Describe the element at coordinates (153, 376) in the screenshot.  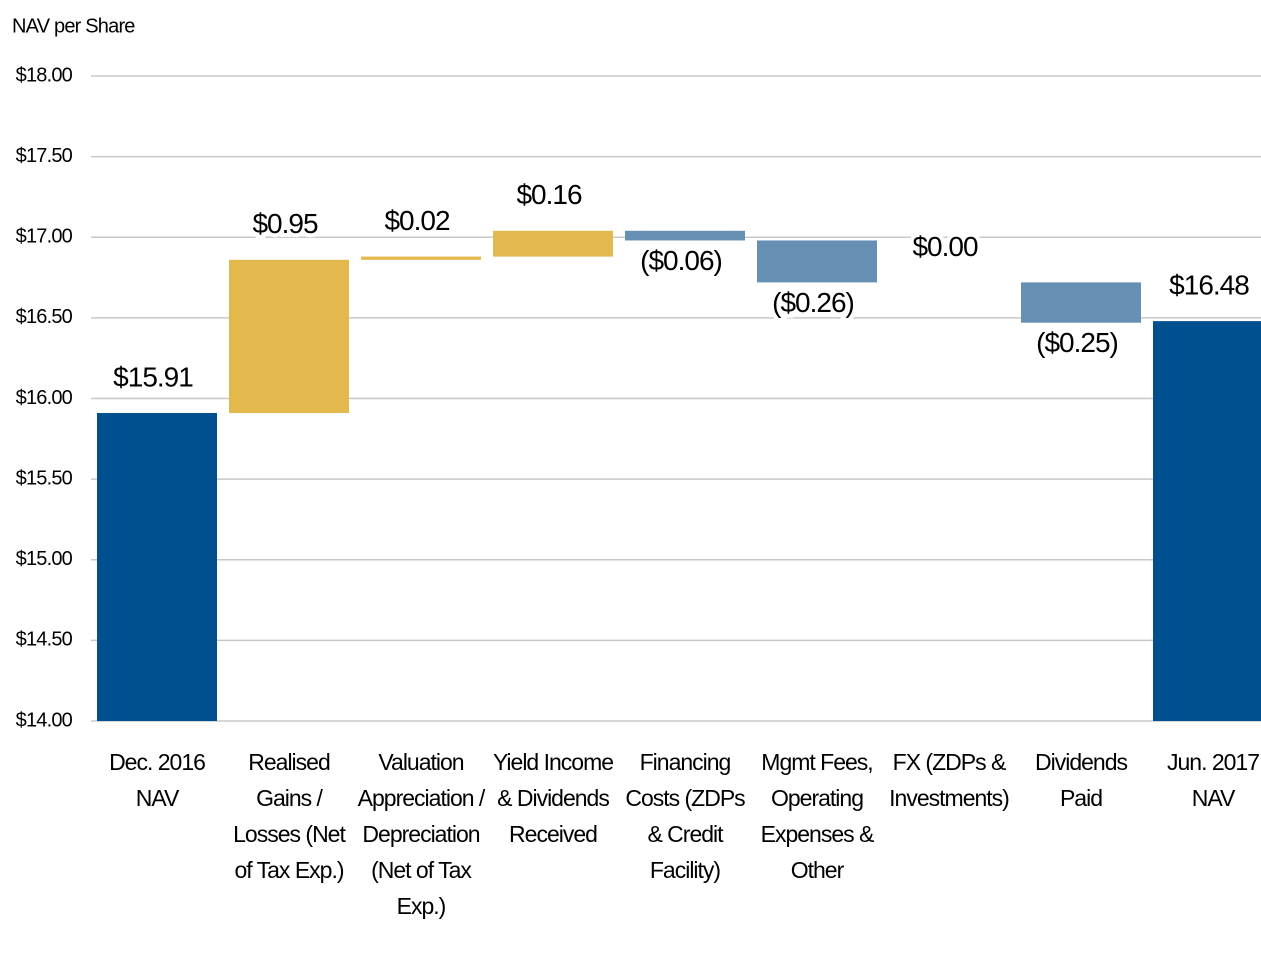
I see `value-label: $15.91` at that location.